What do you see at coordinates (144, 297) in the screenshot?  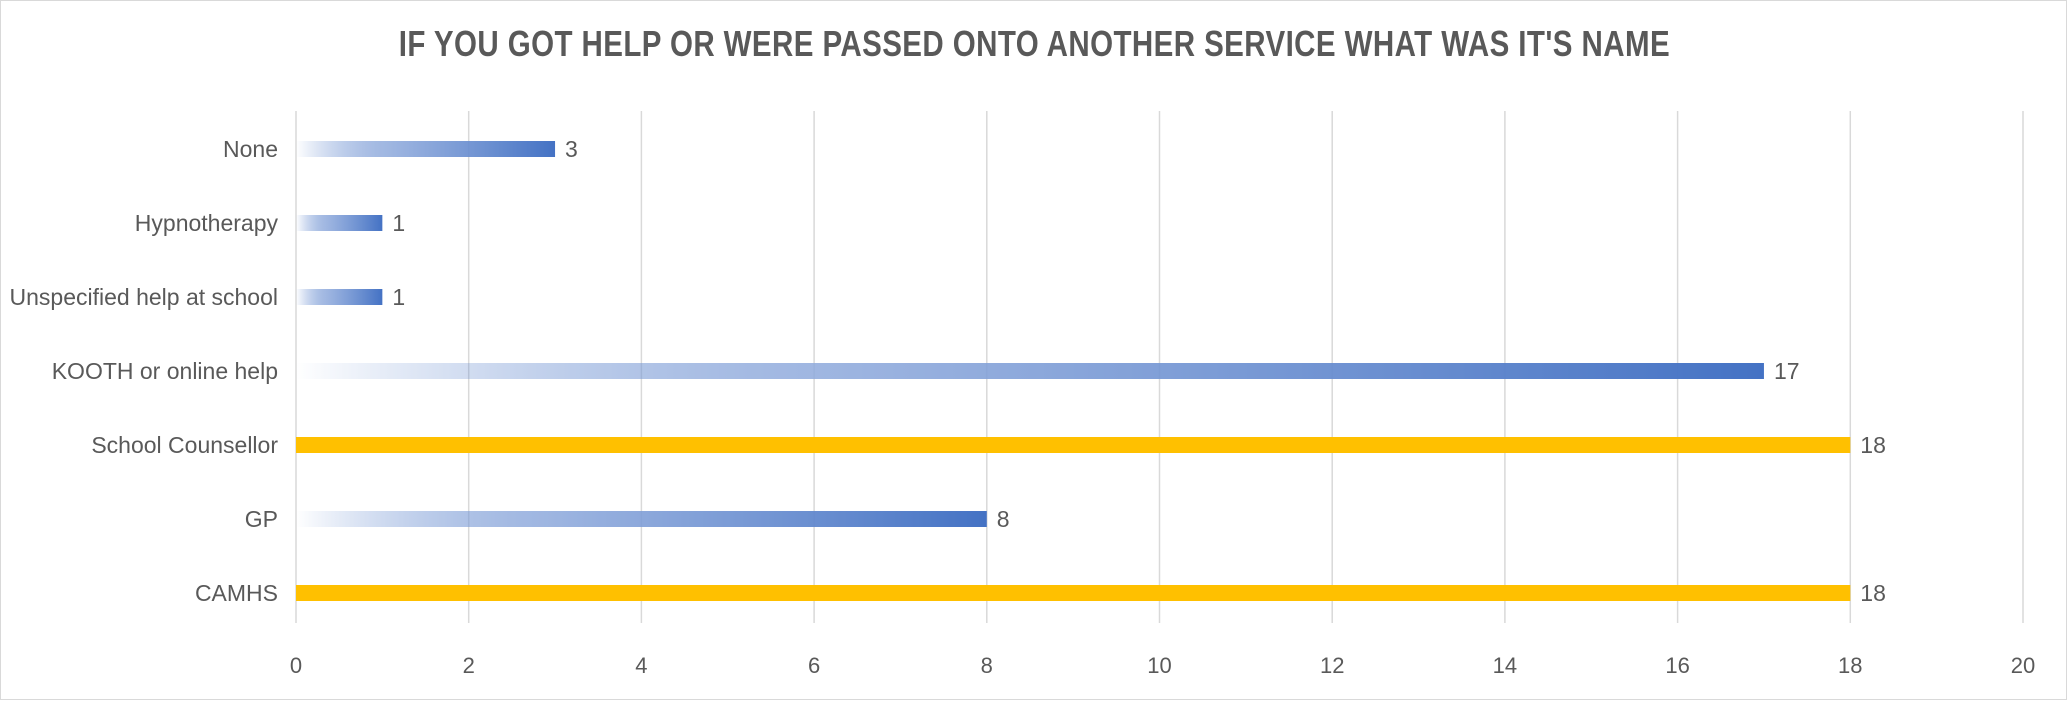 I see `category-label: Unspecified help at school` at bounding box center [144, 297].